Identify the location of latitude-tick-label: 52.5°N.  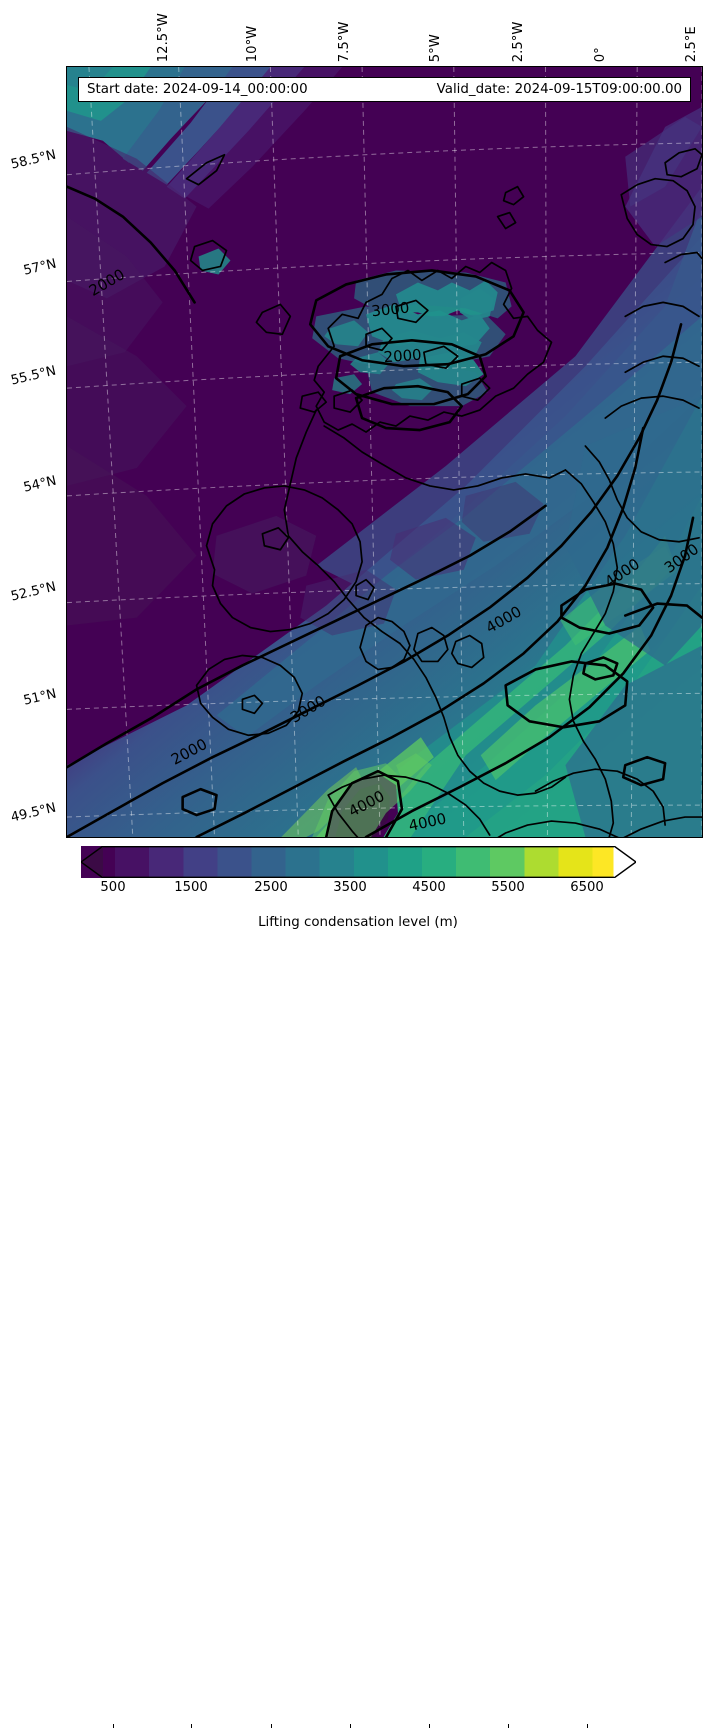
(33, 592).